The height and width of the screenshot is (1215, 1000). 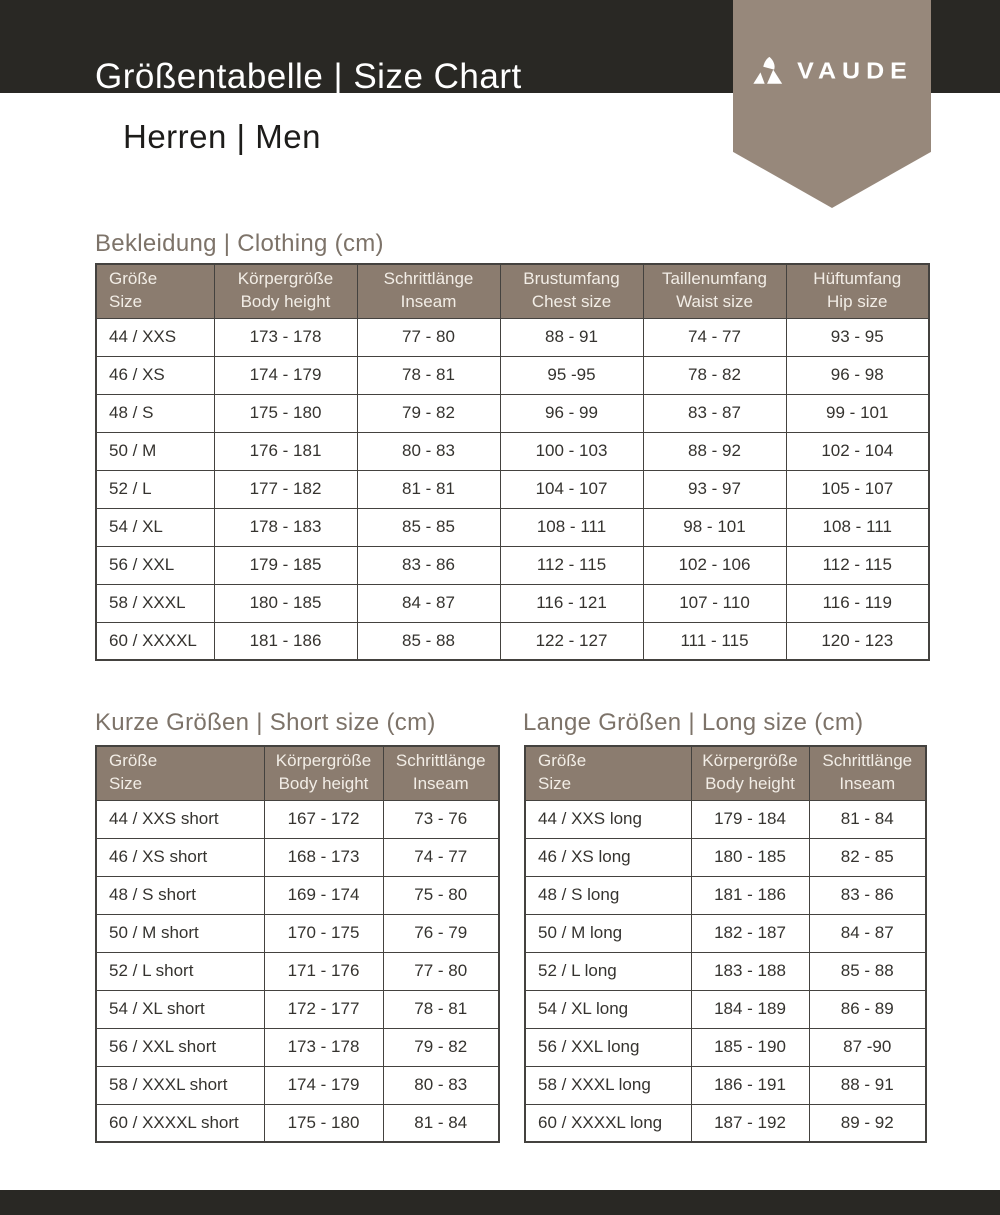 What do you see at coordinates (571, 375) in the screenshot?
I see `value-cell: 95 -95` at bounding box center [571, 375].